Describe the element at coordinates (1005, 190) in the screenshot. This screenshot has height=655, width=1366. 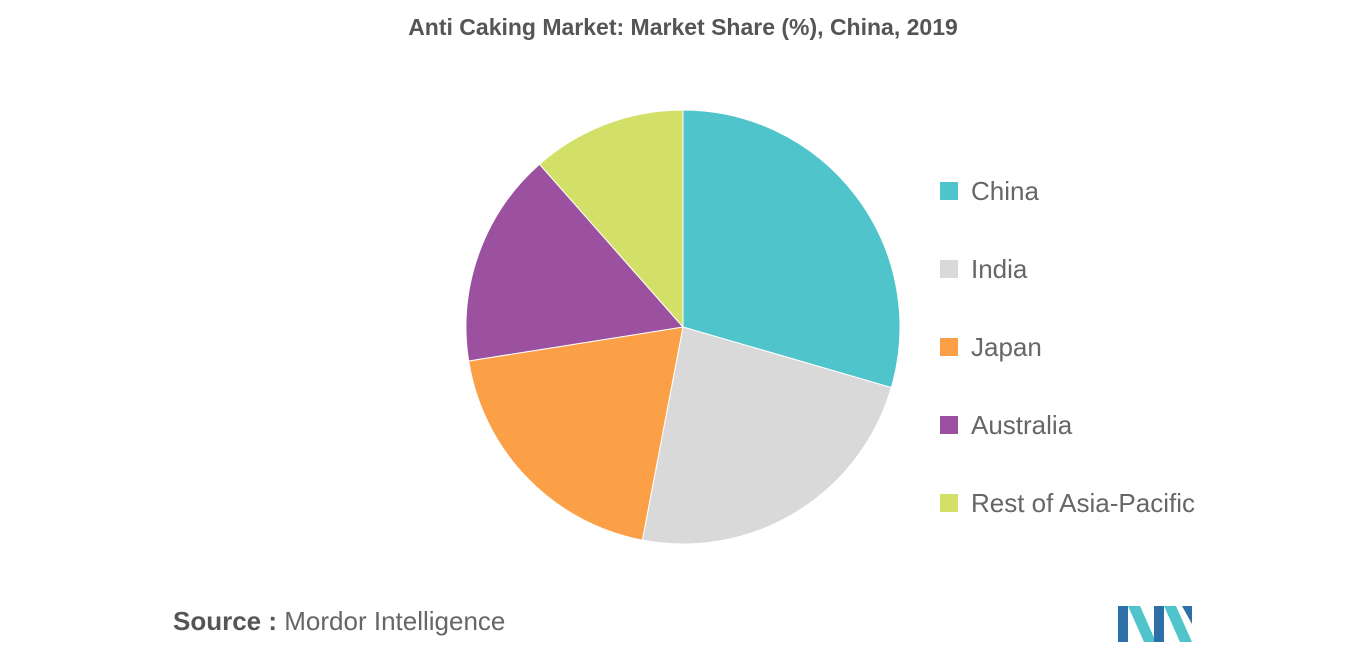
I see `legend-label-china: China` at that location.